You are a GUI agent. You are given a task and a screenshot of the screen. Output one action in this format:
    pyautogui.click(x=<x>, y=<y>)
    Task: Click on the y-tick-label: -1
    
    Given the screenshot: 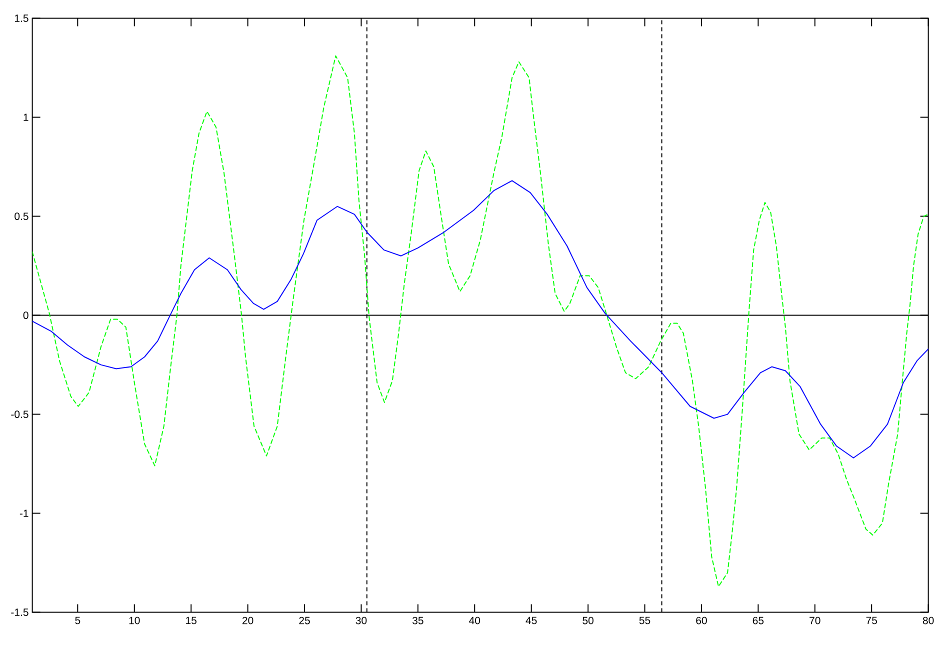 What is the action you would take?
    pyautogui.click(x=24, y=513)
    